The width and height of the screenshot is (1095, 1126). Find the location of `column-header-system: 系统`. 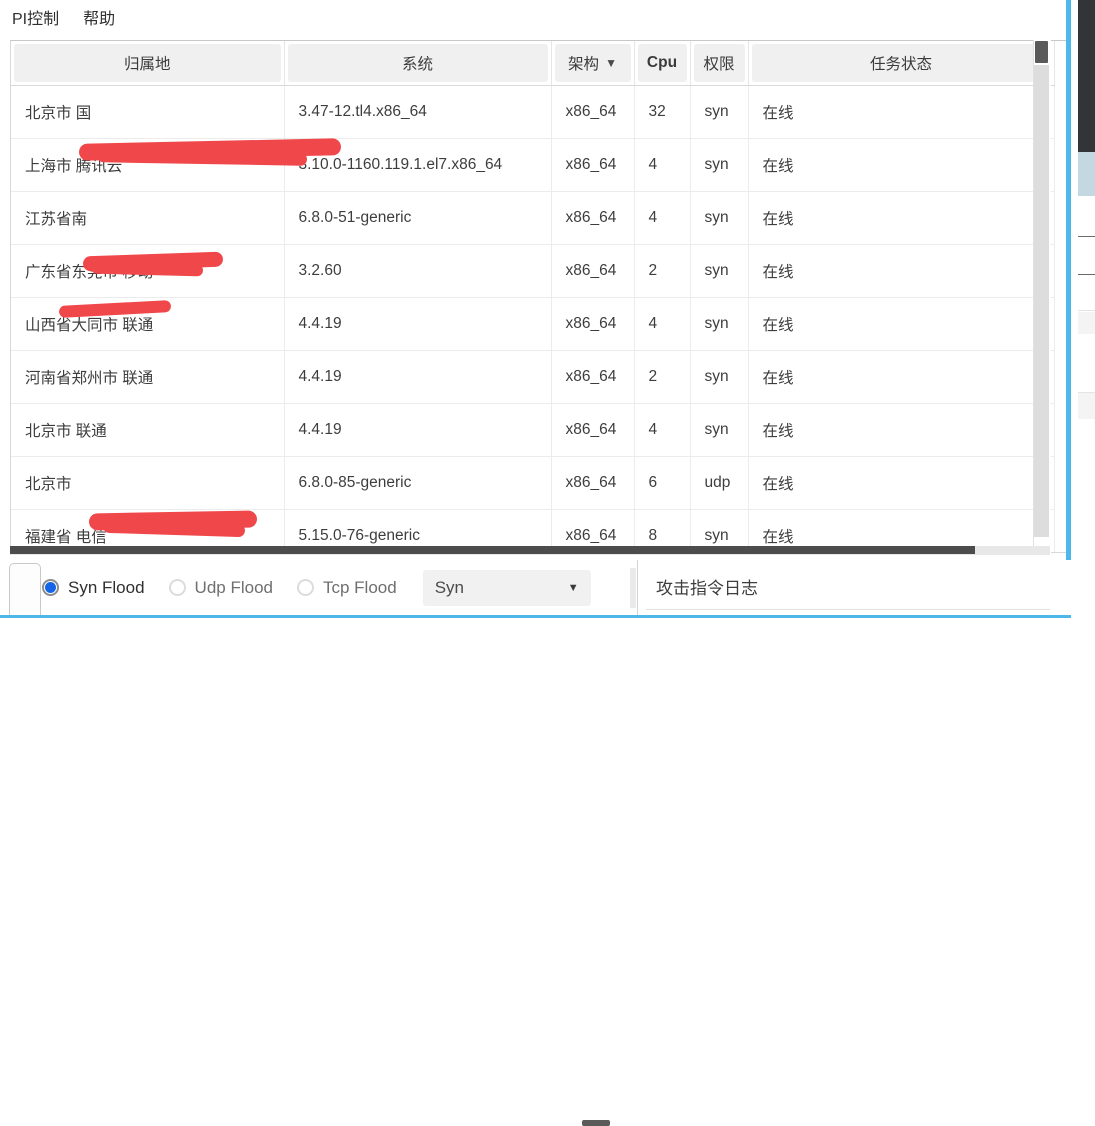

column-header-system: 系统 is located at coordinates (417, 63).